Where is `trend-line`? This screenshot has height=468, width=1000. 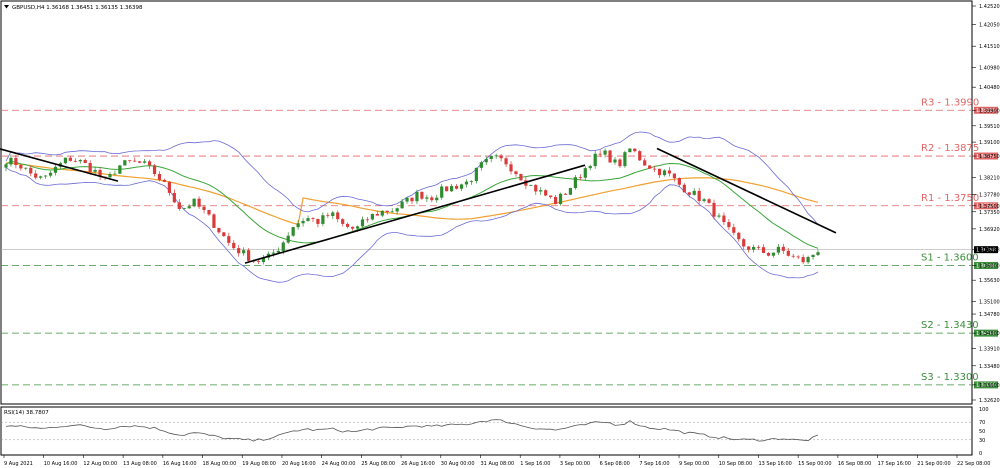 trend-line is located at coordinates (746, 190).